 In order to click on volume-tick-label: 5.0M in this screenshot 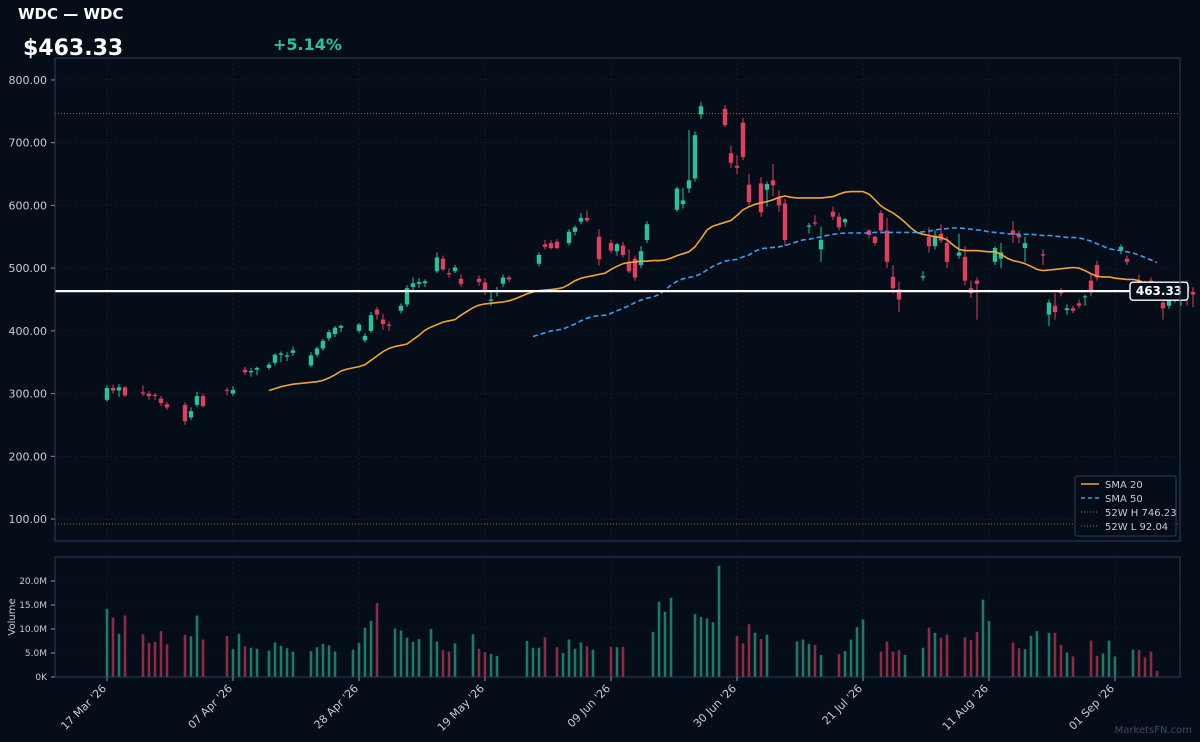, I will do `click(36, 654)`.